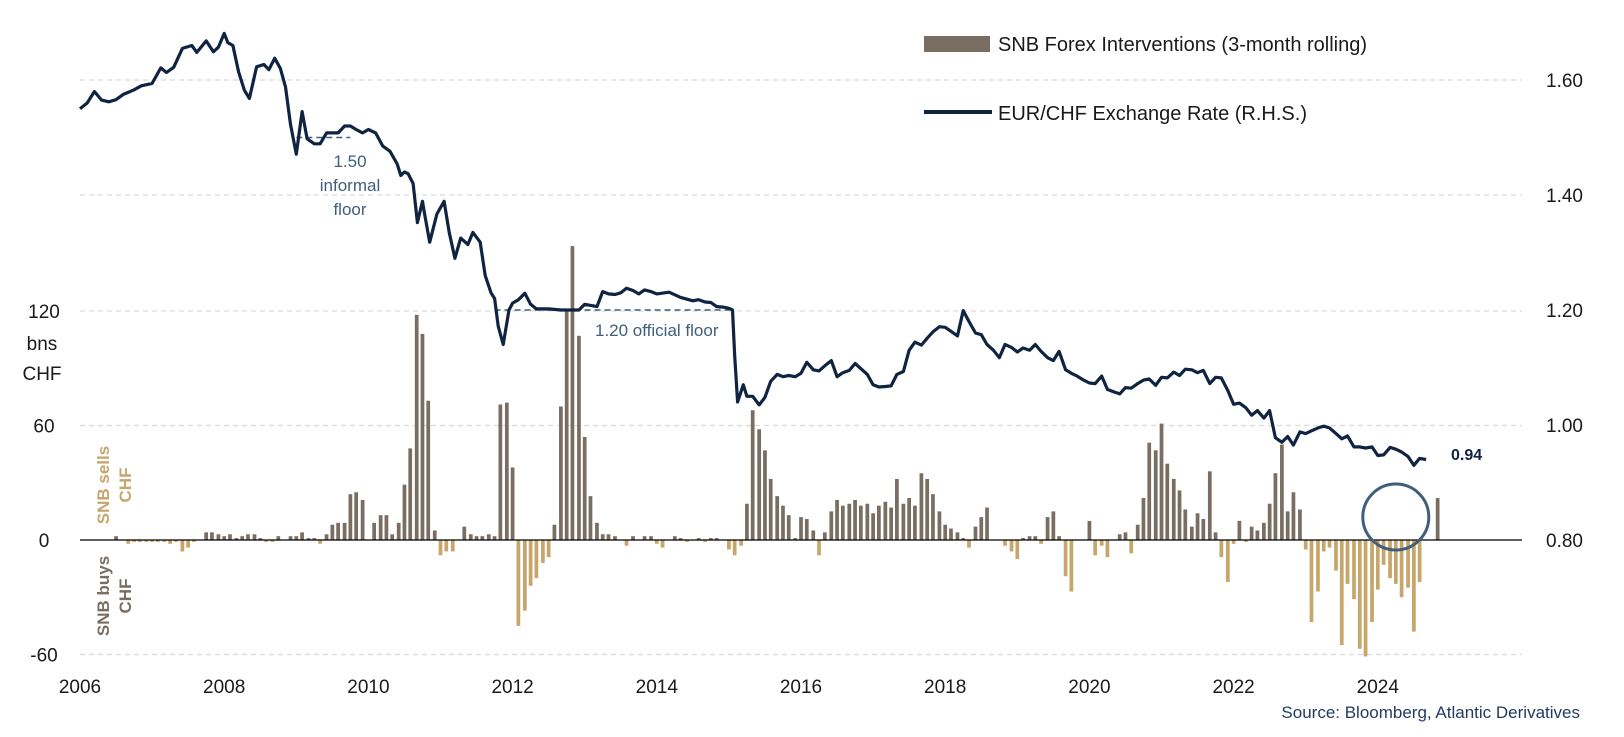  What do you see at coordinates (1378, 687) in the screenshot?
I see `x-axis-tick-label: 2024` at bounding box center [1378, 687].